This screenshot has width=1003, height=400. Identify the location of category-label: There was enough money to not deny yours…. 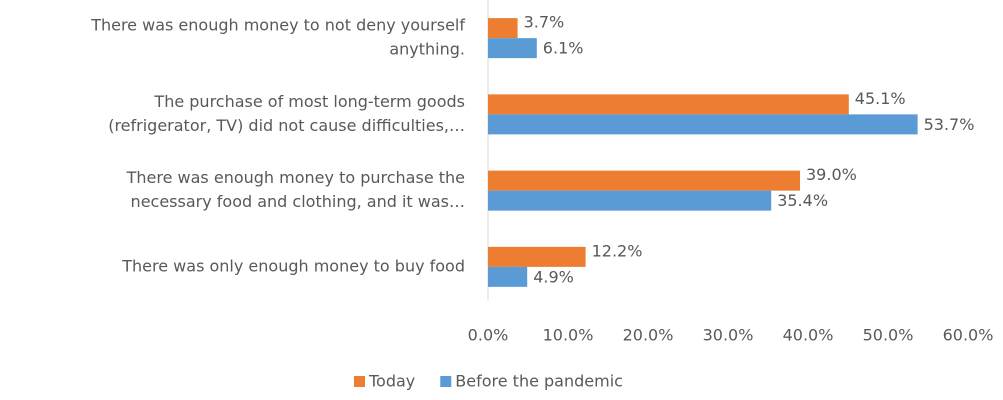
(277, 25).